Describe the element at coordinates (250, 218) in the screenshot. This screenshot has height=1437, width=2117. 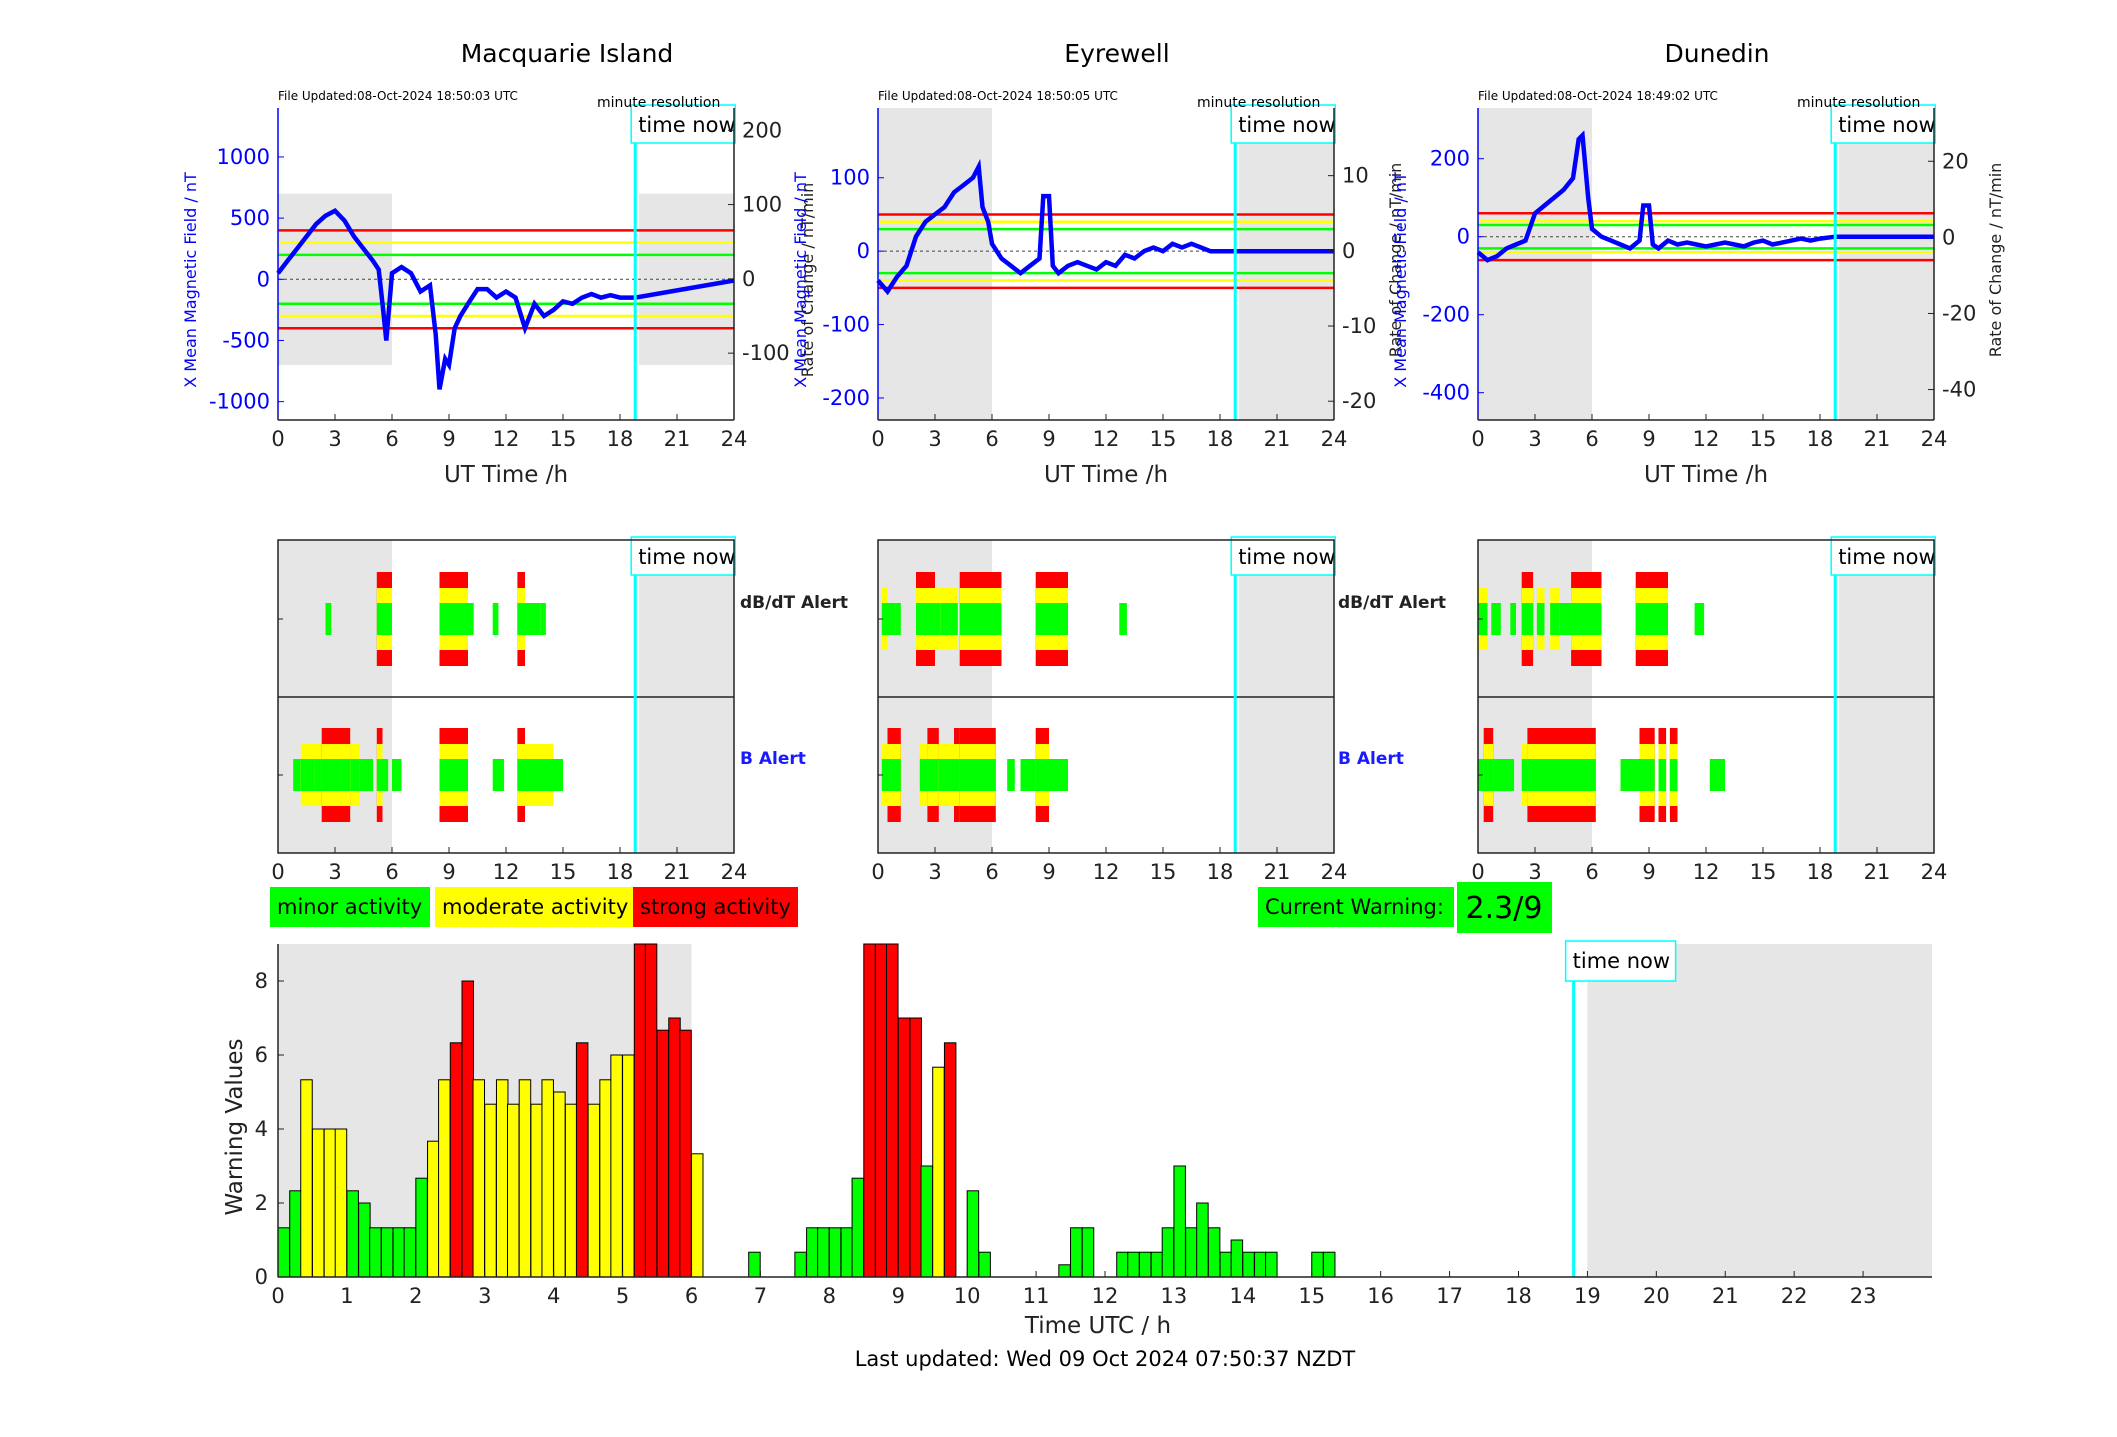
I see `macquarie-yl-tick-label: 500` at that location.